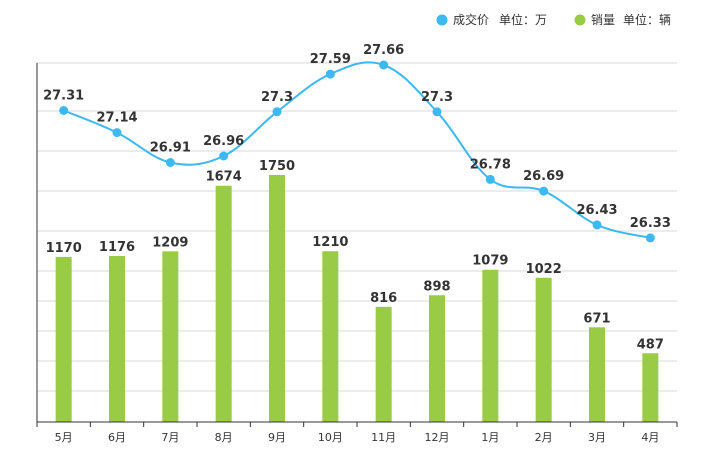 The width and height of the screenshot is (713, 461). I want to click on bar-value-label: 1210, so click(330, 242).